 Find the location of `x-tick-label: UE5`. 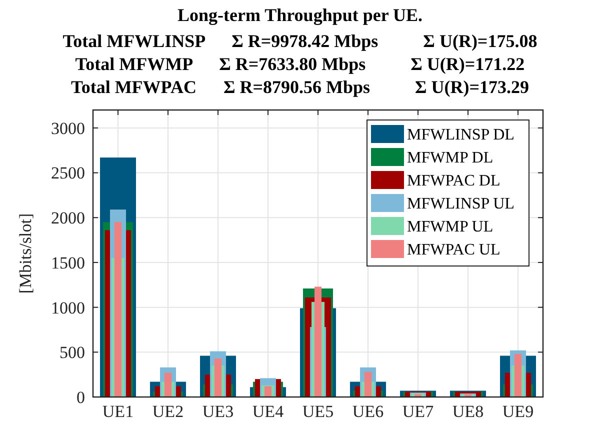

x-tick-label: UE5 is located at coordinates (318, 411).